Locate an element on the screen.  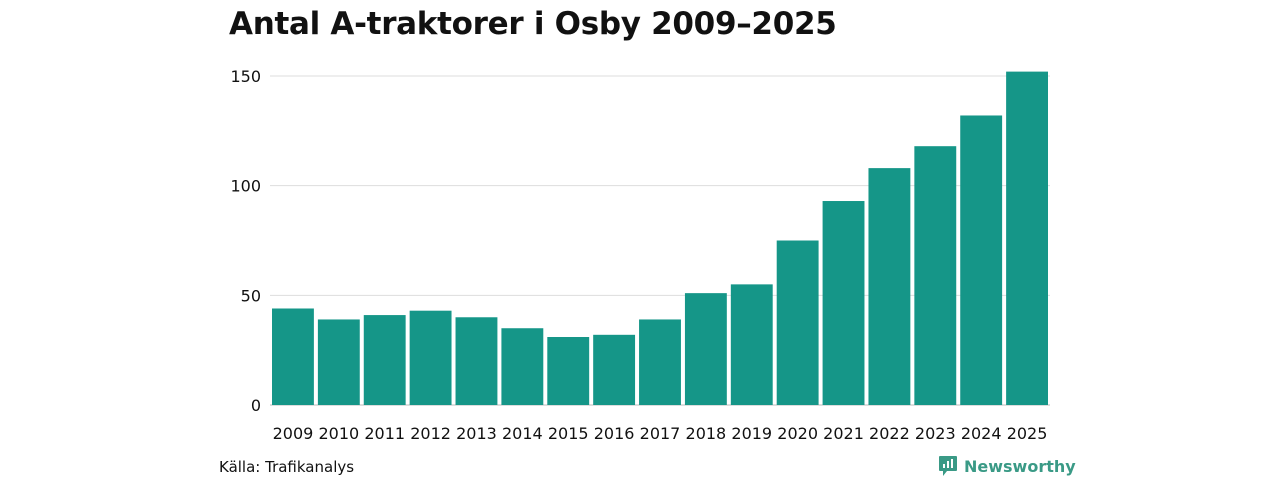
x-tick-label: 2009 is located at coordinates (293, 433).